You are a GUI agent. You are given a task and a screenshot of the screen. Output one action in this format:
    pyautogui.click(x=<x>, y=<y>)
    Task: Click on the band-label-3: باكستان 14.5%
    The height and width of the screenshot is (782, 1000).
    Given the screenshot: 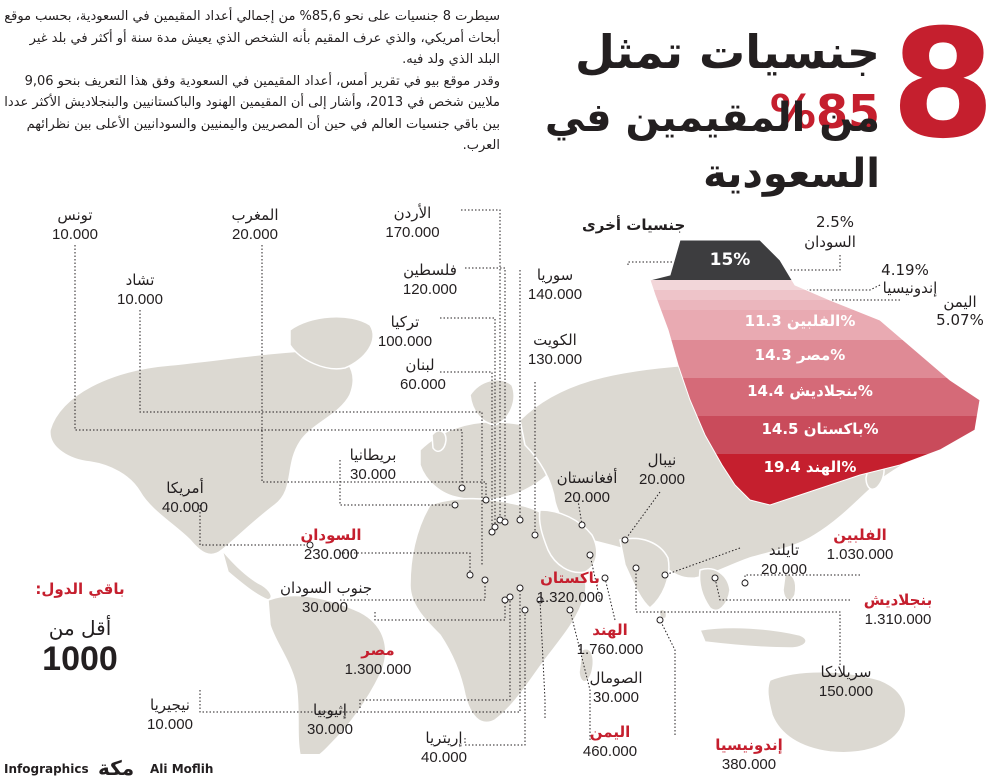 What is the action you would take?
    pyautogui.click(x=820, y=429)
    